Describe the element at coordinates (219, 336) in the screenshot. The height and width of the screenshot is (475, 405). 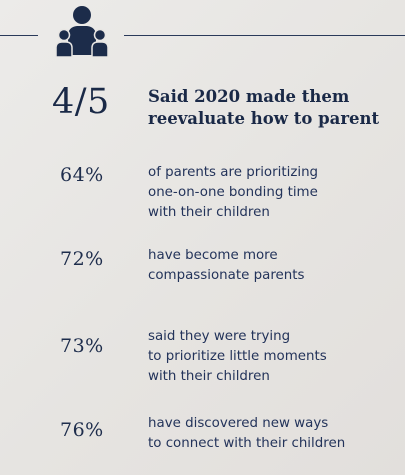
I see `stat-text-line: said they were trying` at that location.